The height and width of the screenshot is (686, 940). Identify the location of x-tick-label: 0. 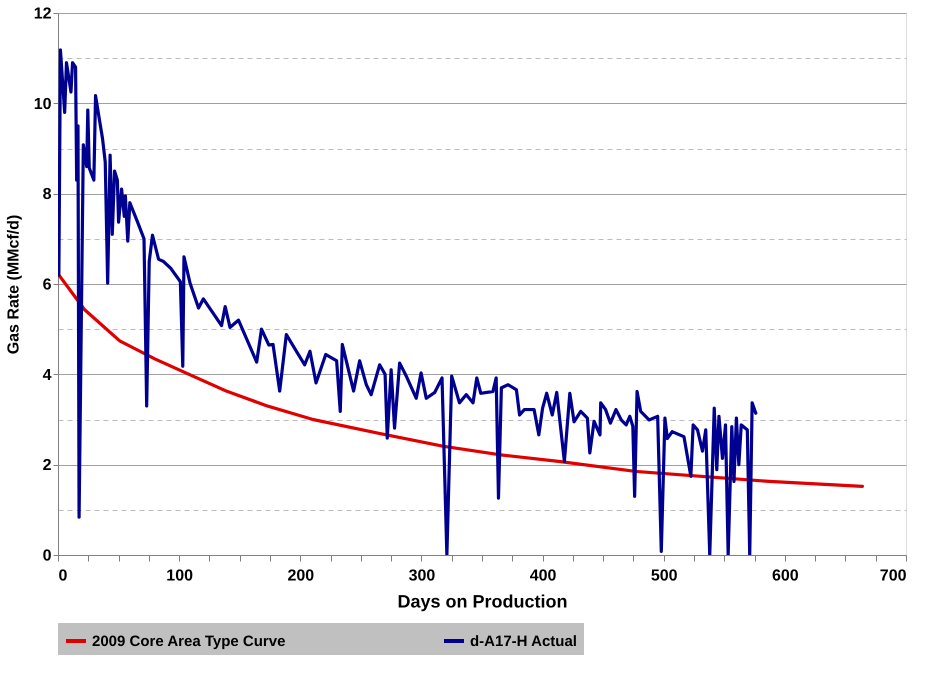
(63, 576).